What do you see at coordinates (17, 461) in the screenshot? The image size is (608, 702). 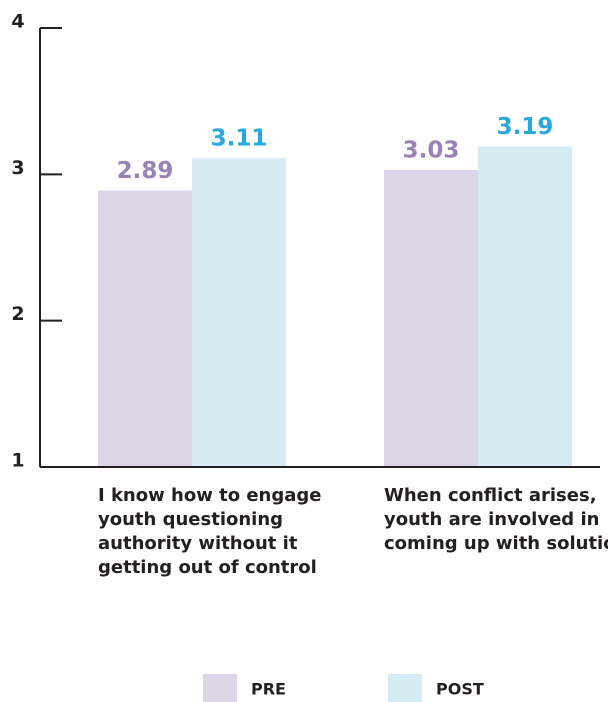 I see `y-tick-label: 1` at bounding box center [17, 461].